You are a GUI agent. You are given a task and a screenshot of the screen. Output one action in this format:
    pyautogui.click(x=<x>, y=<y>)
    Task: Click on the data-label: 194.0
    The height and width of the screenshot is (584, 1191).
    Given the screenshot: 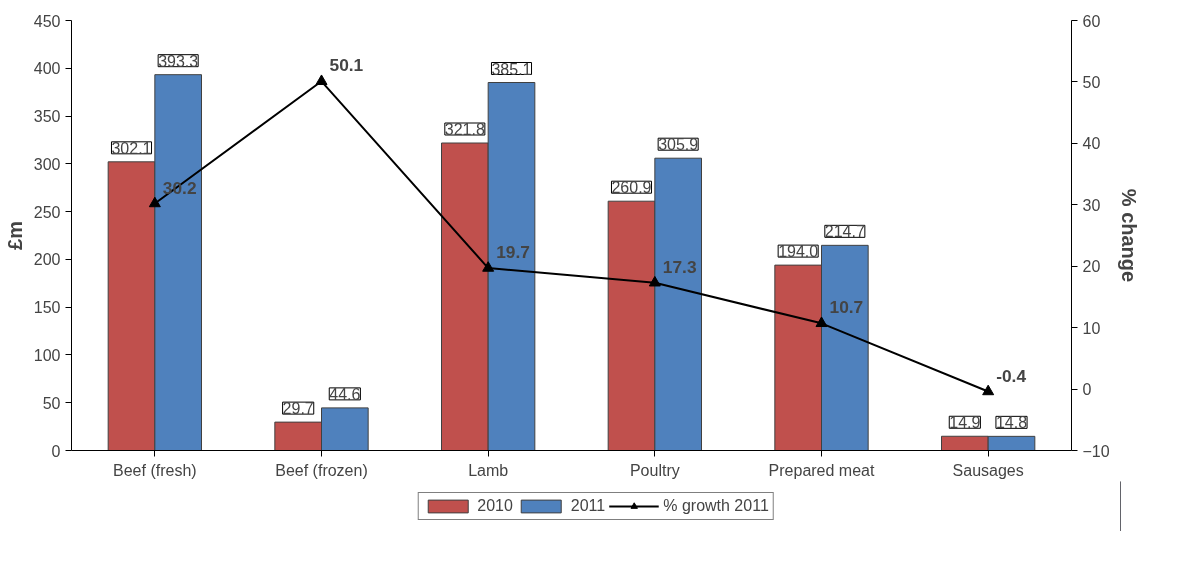 What is the action you would take?
    pyautogui.click(x=798, y=252)
    